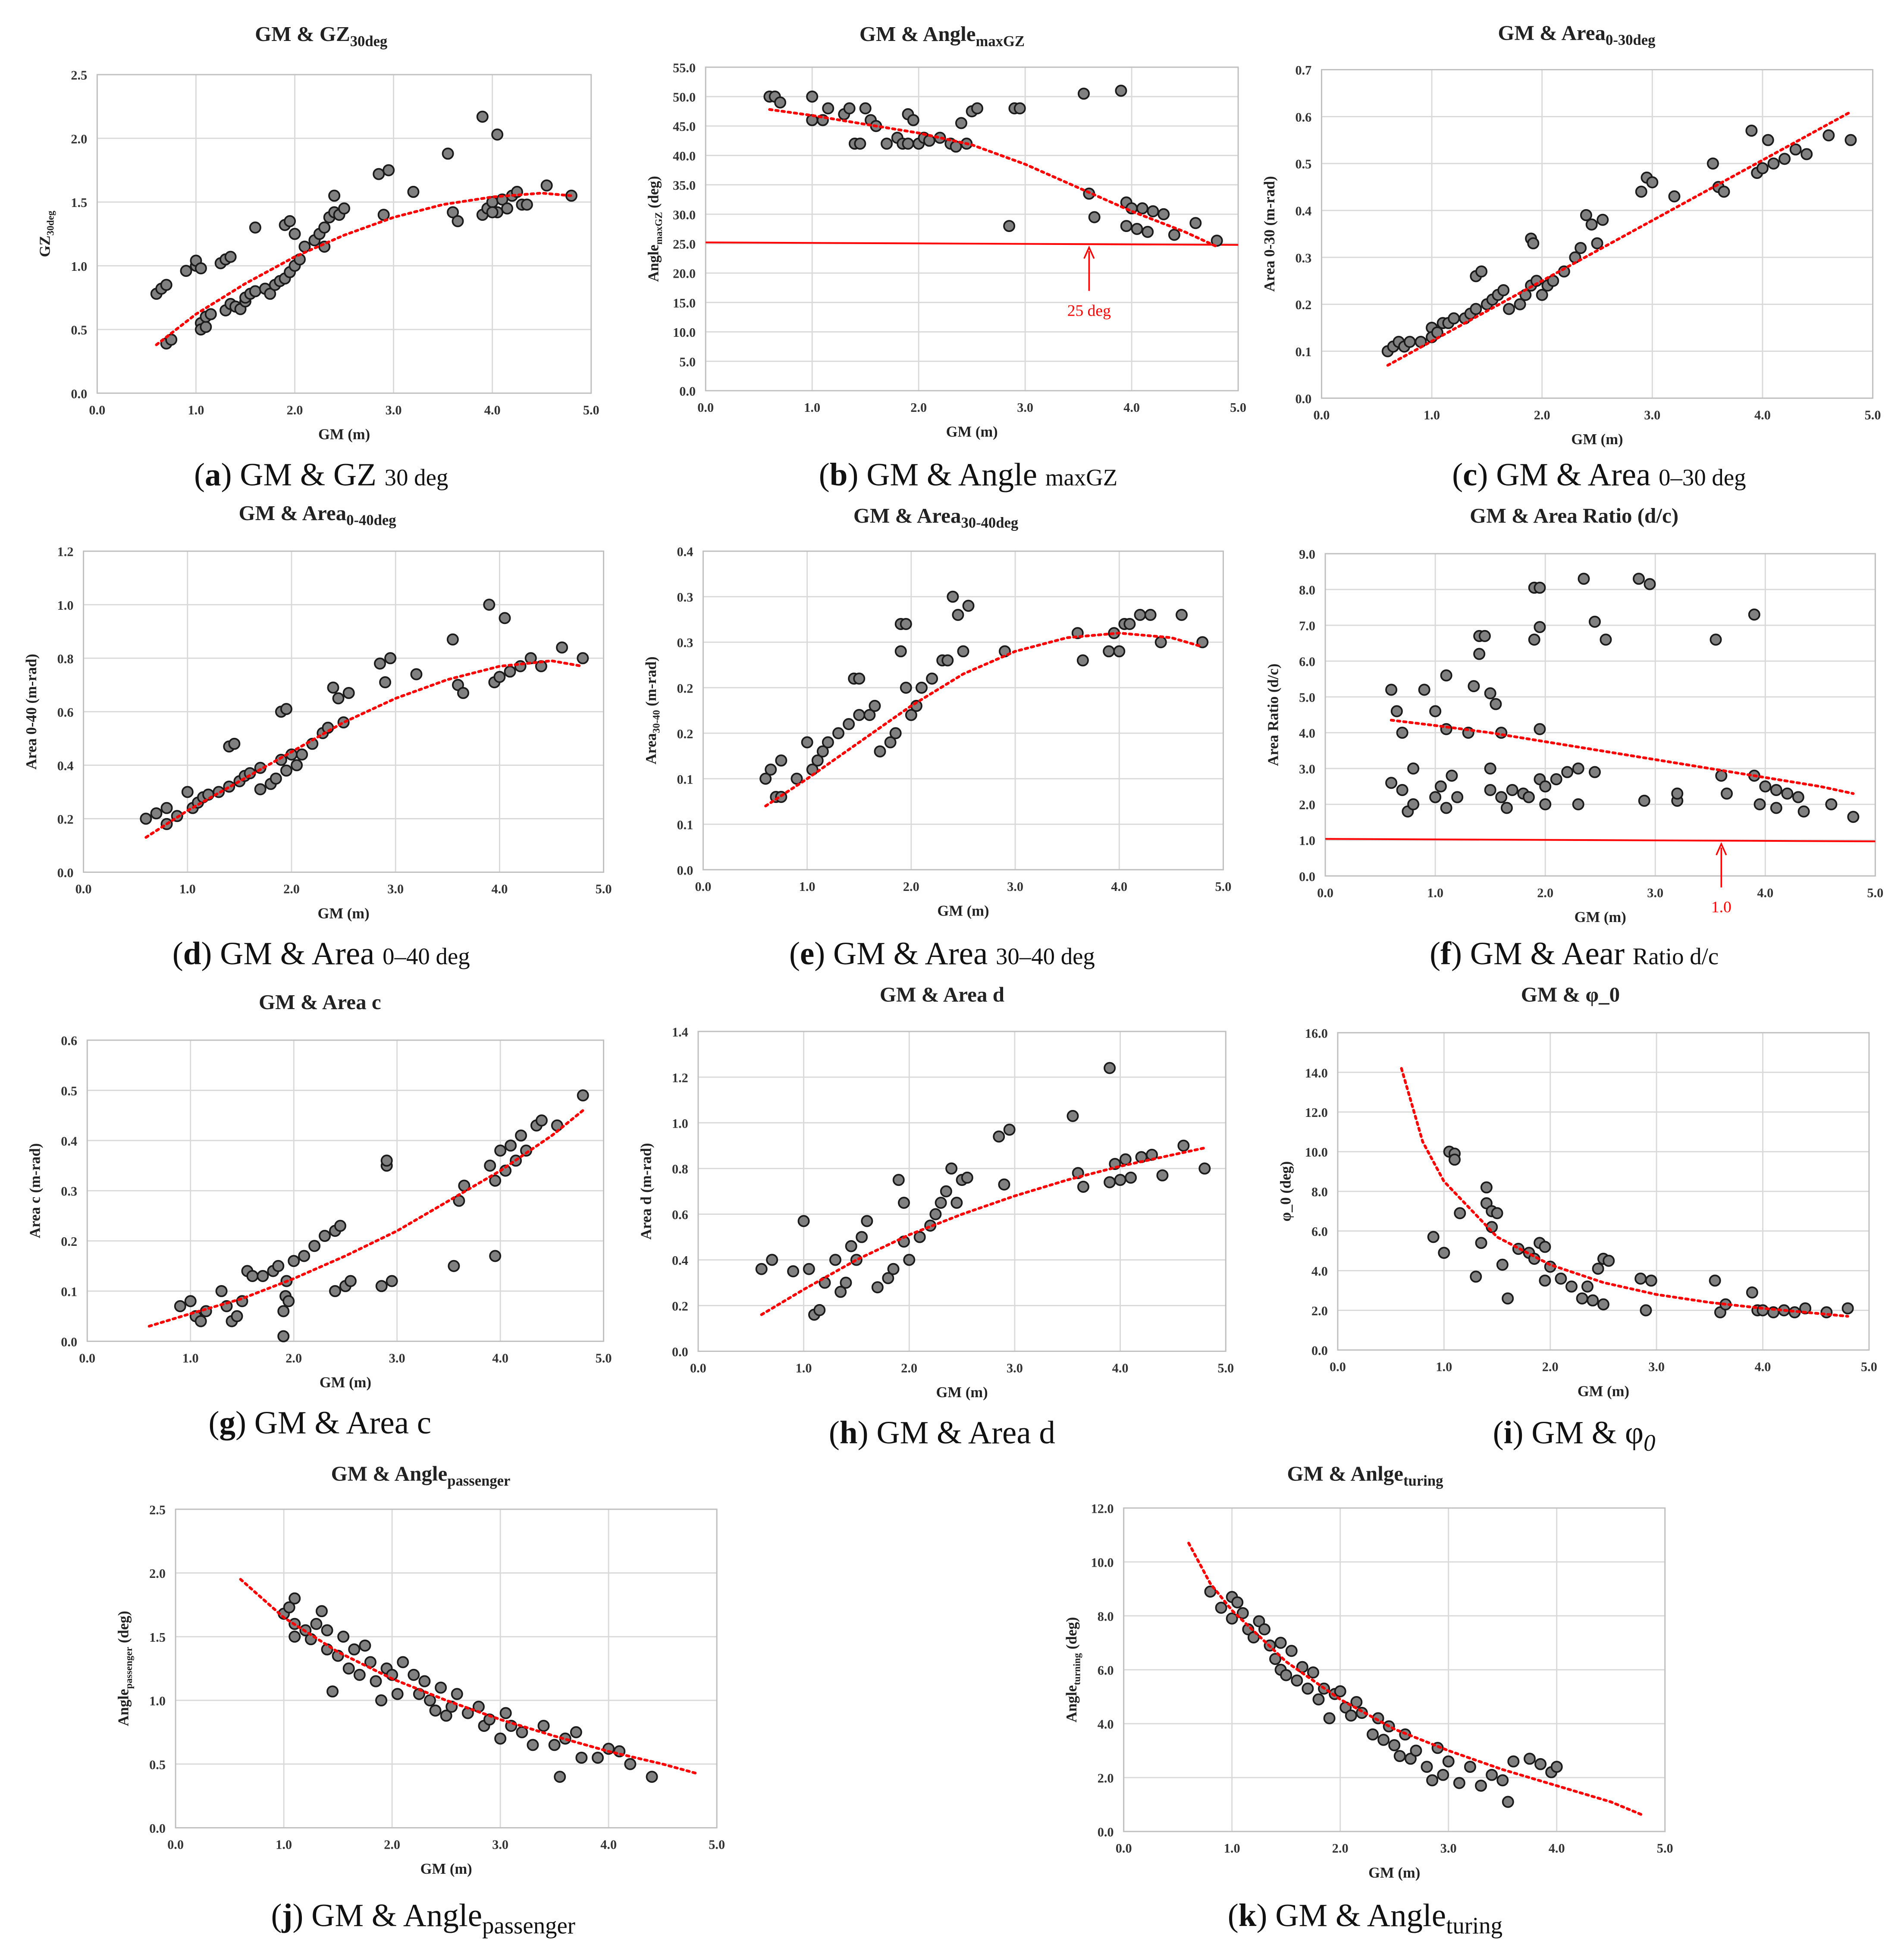 The image size is (1904, 1941). What do you see at coordinates (371, 520) in the screenshot?
I see `chart-title-subscript: 0-40deg` at bounding box center [371, 520].